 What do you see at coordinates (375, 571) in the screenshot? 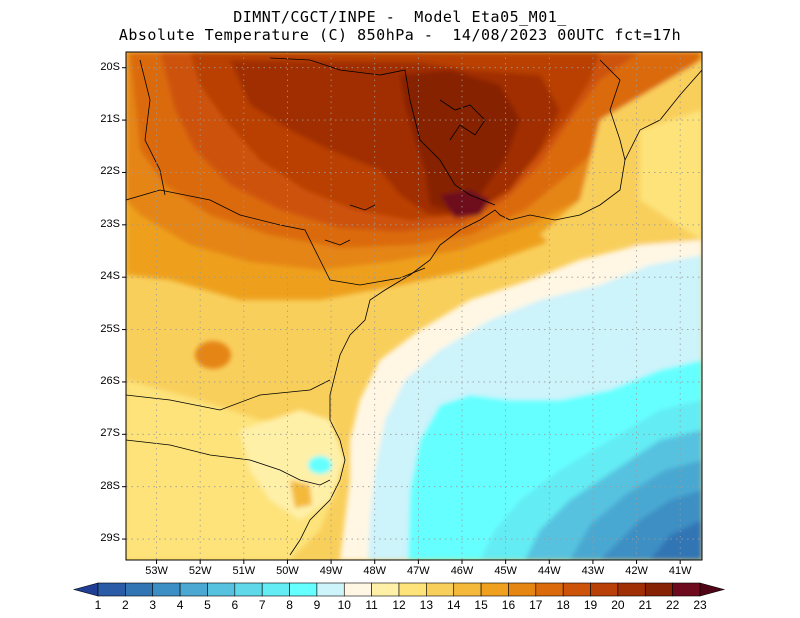
I see `lon-label: 48W` at bounding box center [375, 571].